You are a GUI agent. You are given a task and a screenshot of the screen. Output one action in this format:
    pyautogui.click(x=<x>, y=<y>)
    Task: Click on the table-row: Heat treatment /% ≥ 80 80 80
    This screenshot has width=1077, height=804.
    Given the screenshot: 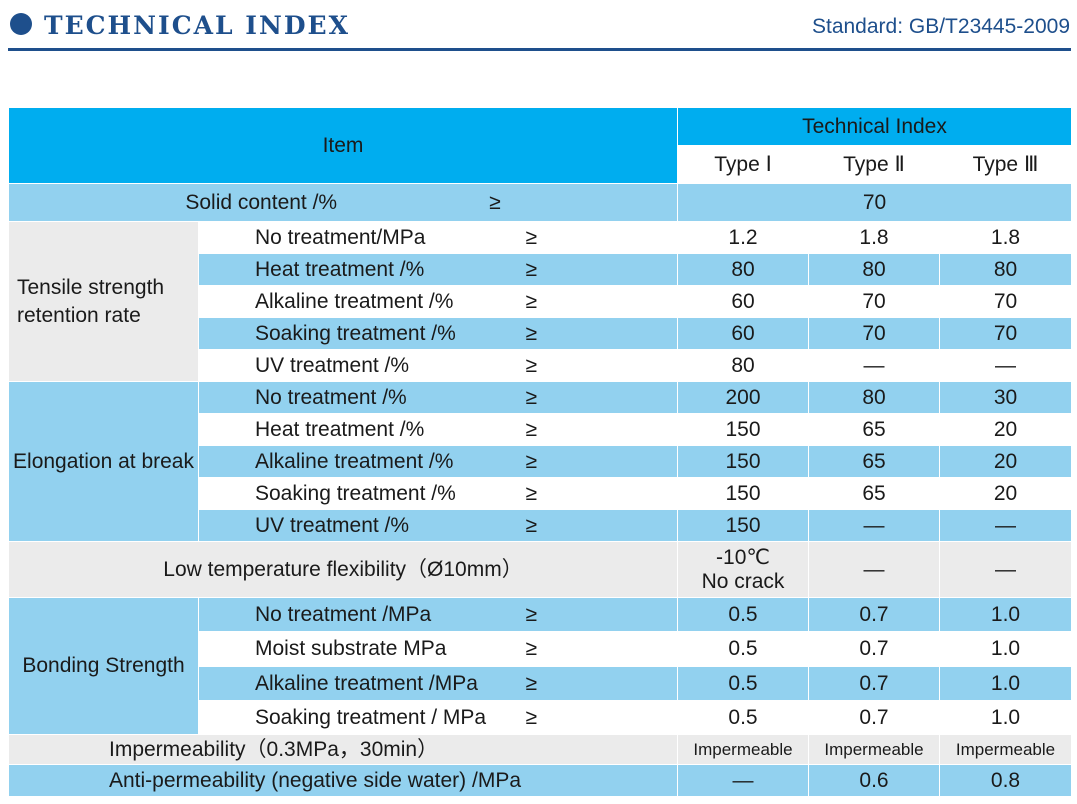 What is the action you would take?
    pyautogui.click(x=540, y=269)
    